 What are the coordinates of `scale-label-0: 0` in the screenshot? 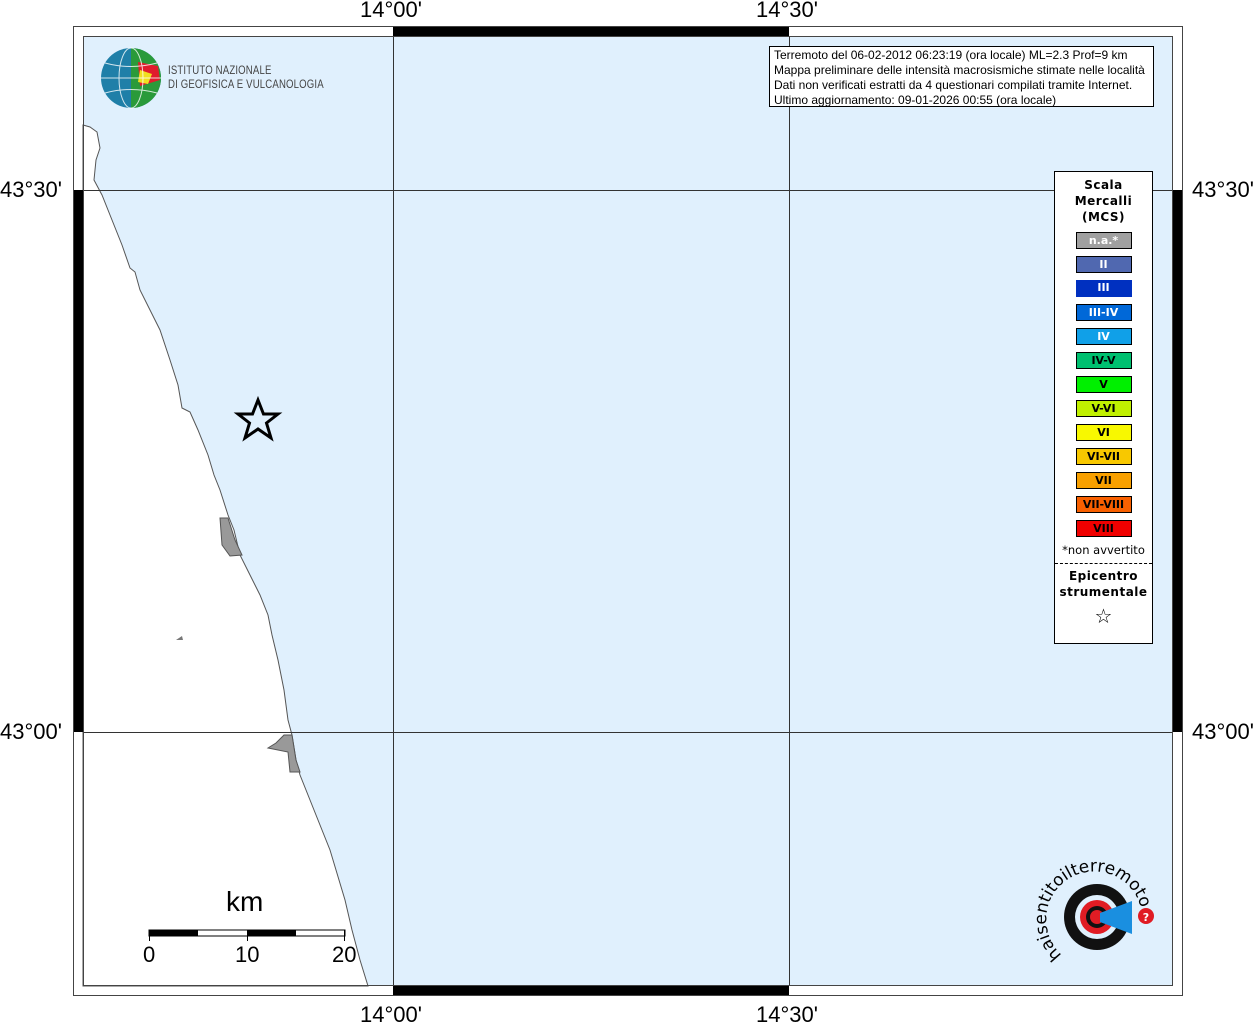 It's located at (149, 954).